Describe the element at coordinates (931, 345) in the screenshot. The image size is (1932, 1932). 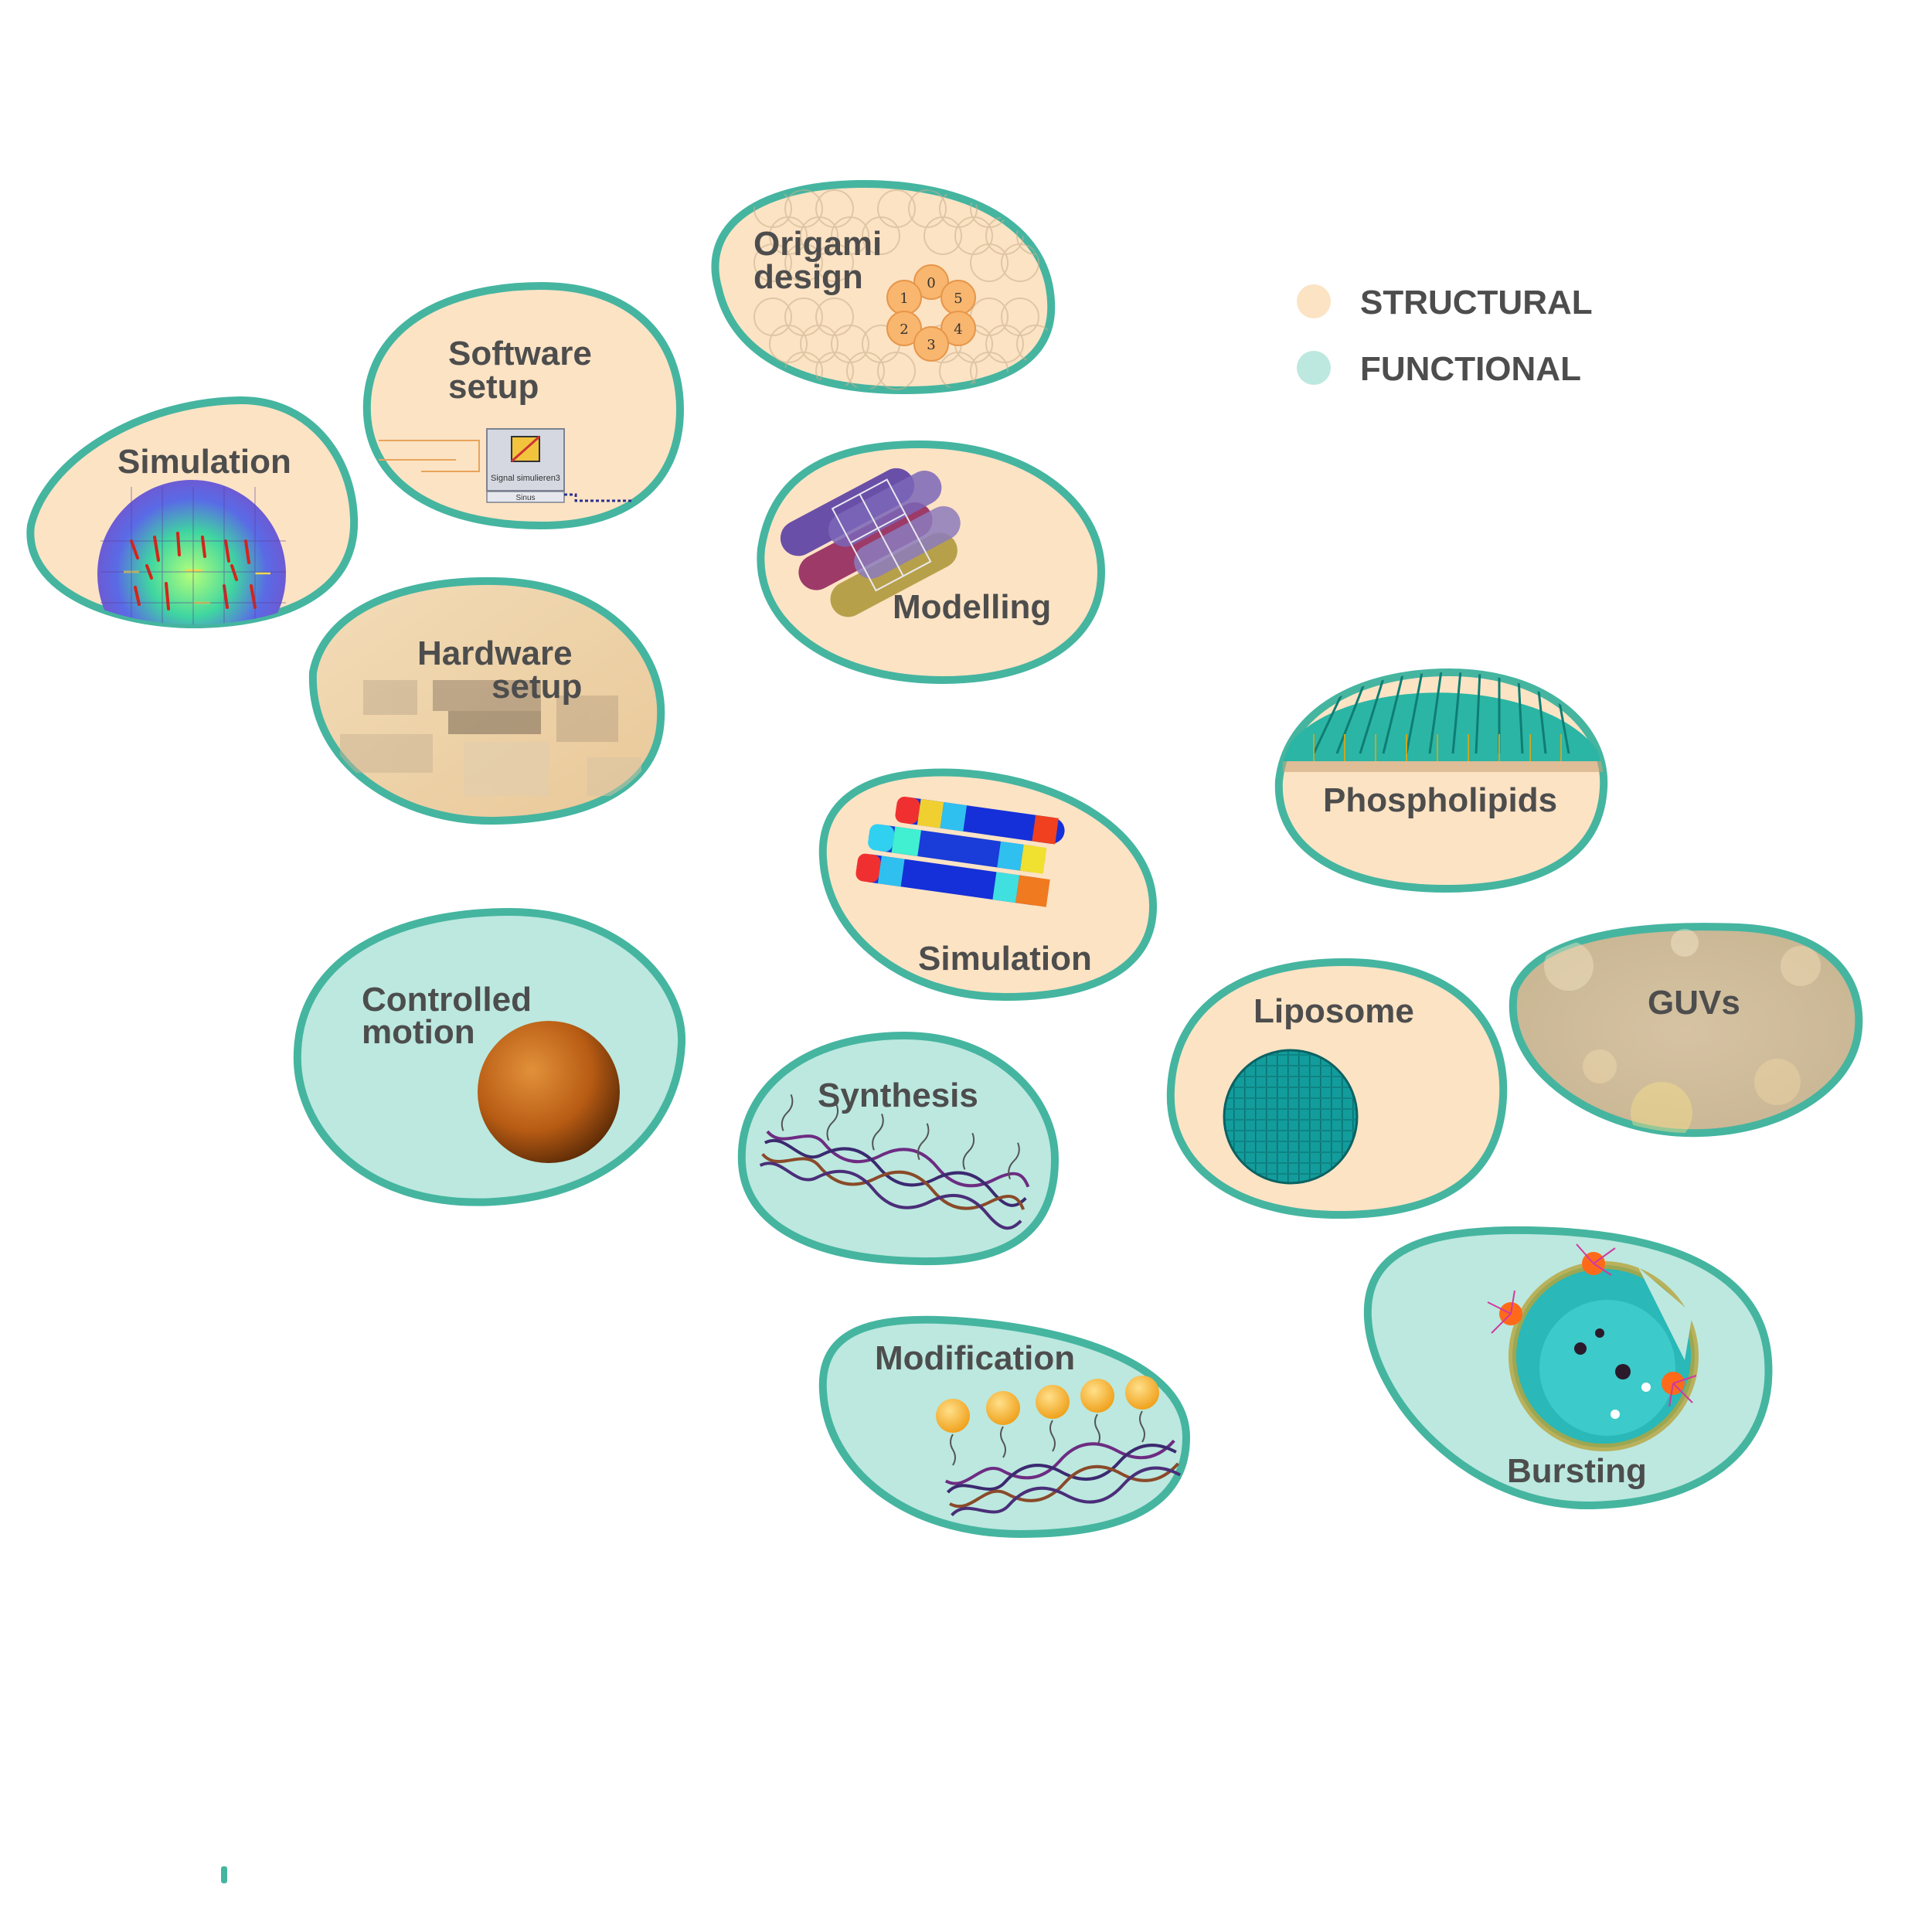
I see `helix-number: 3` at that location.